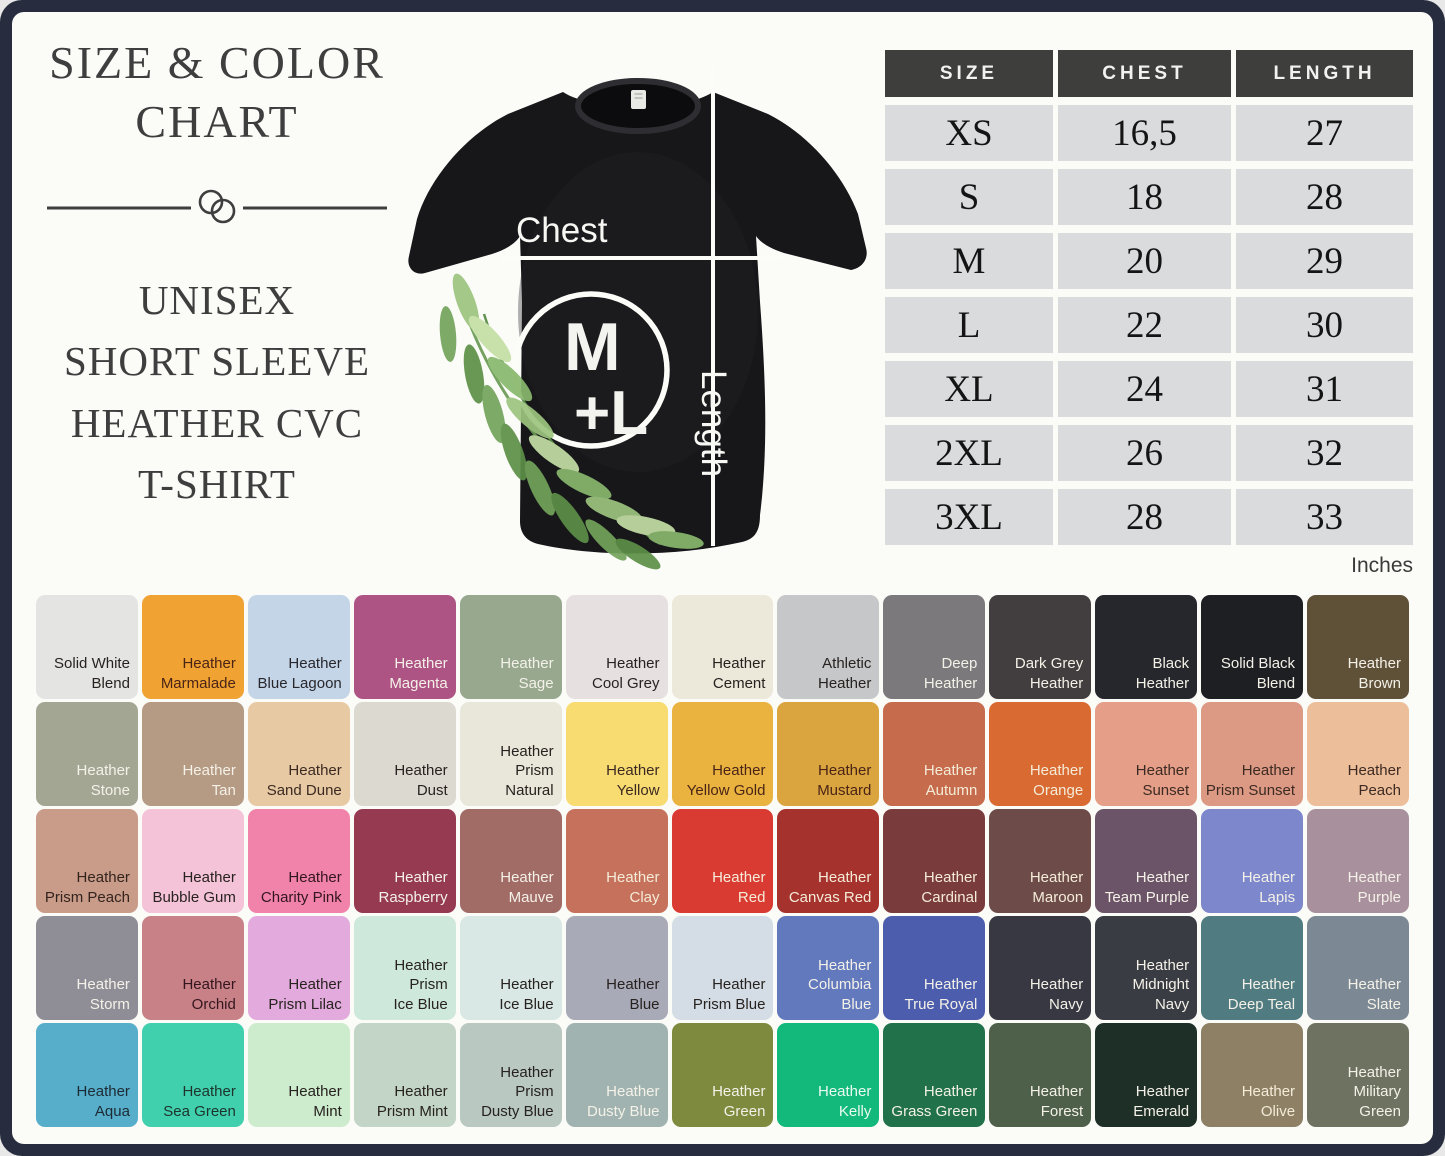 This screenshot has width=1445, height=1156. What do you see at coordinates (413, 887) in the screenshot?
I see `color-swatch-label: Heather Raspberry` at bounding box center [413, 887].